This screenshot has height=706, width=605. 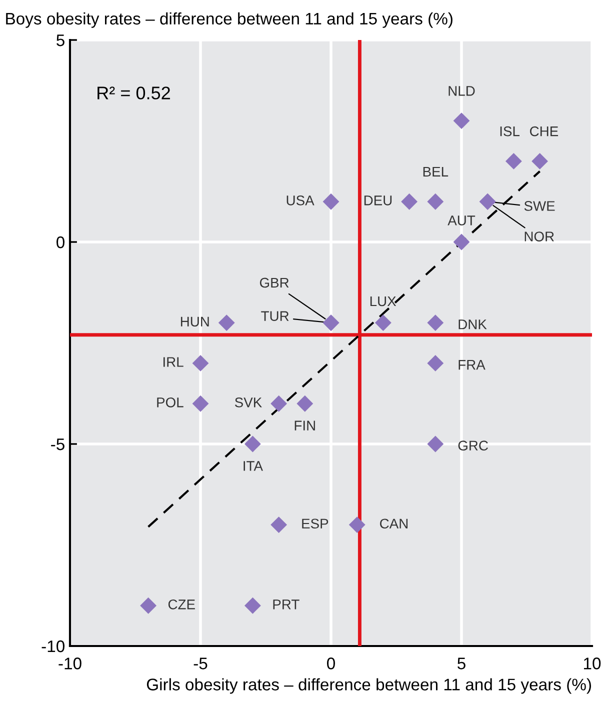 What do you see at coordinates (253, 466) in the screenshot?
I see `annotation: ITA` at bounding box center [253, 466].